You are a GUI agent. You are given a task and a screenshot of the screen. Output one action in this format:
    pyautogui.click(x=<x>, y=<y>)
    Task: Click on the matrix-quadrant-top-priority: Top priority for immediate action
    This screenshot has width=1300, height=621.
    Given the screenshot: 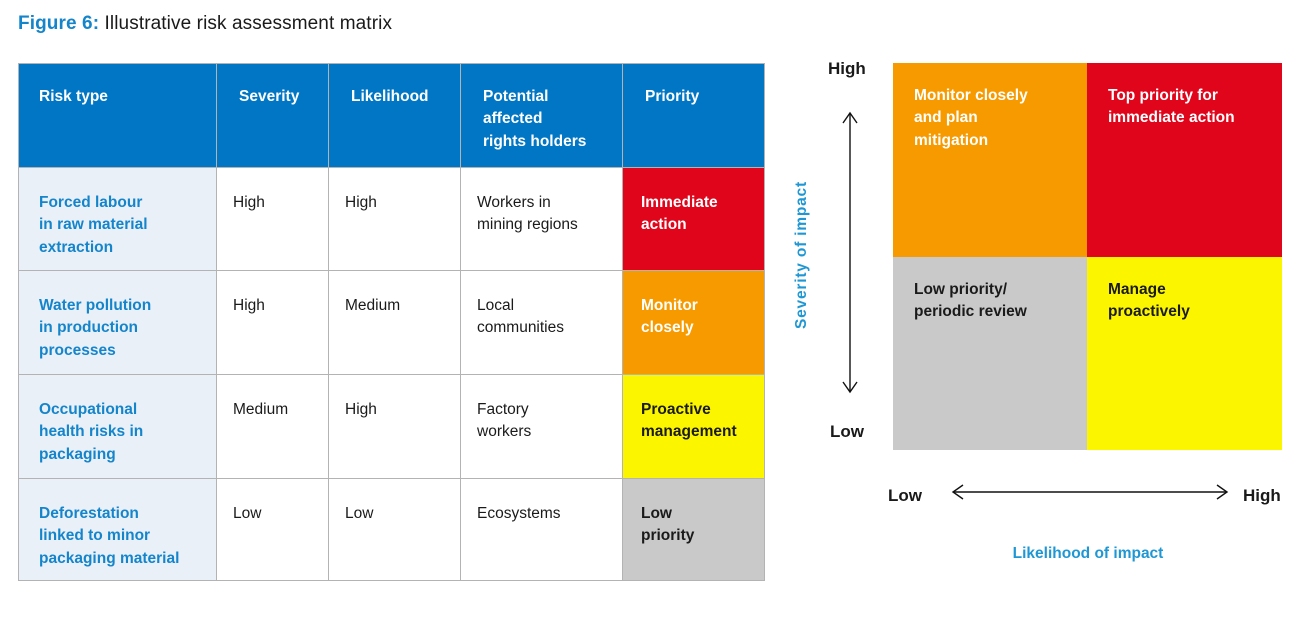 What is the action you would take?
    pyautogui.click(x=1184, y=160)
    